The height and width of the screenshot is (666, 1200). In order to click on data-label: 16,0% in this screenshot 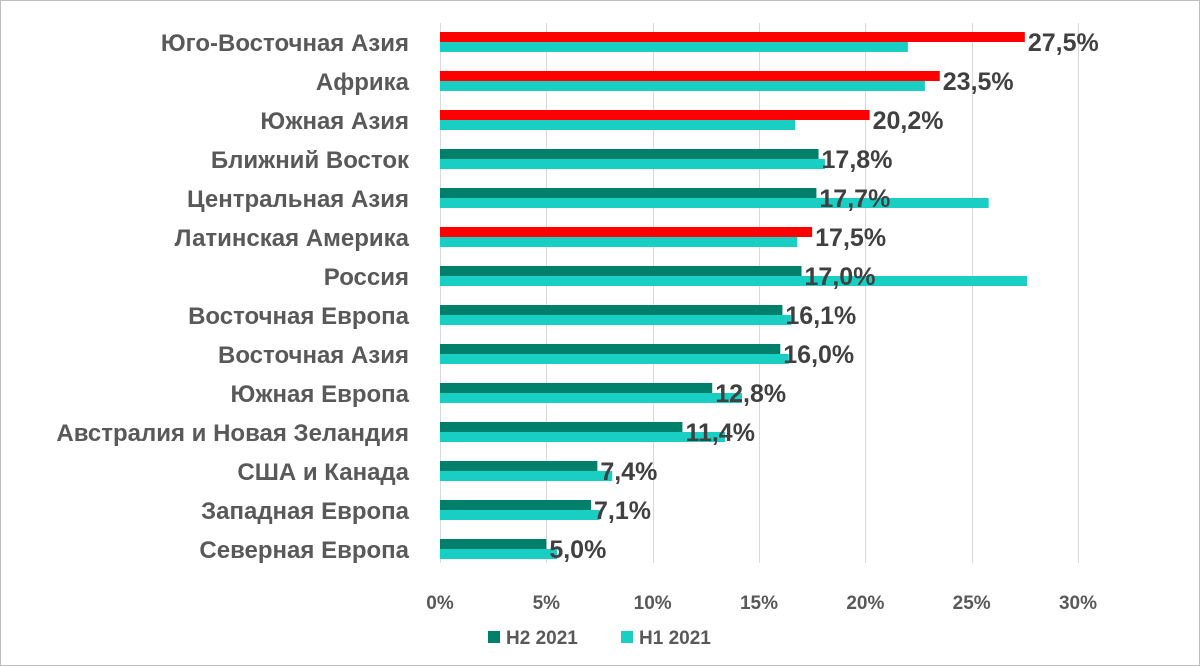, I will do `click(818, 355)`.